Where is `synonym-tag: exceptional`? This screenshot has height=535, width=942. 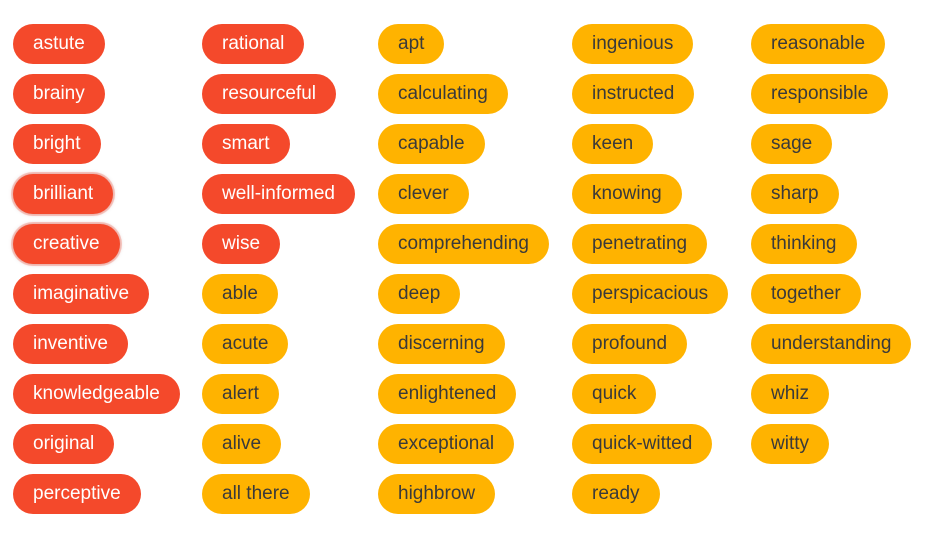 synonym-tag: exceptional is located at coordinates (446, 444).